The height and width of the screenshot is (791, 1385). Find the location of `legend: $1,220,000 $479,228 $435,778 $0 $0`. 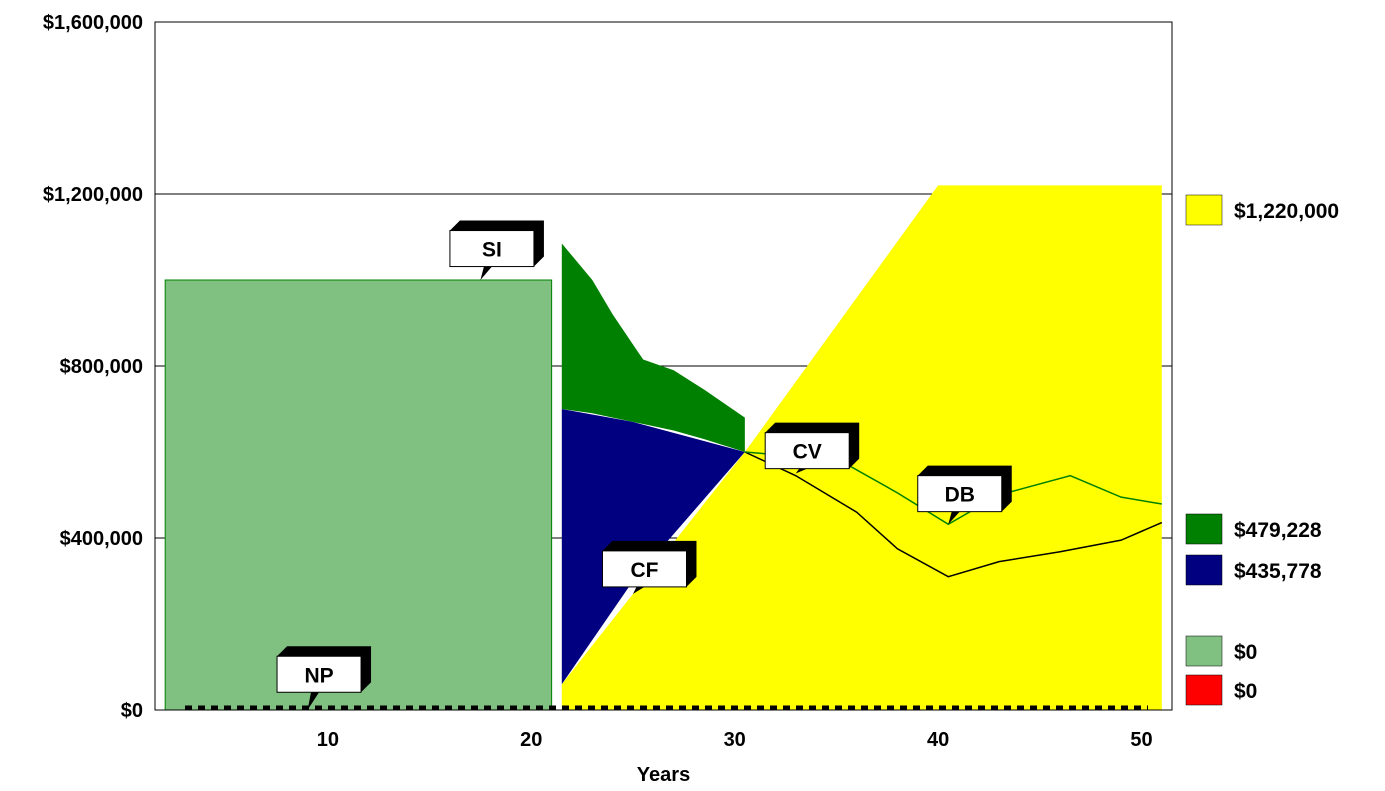

legend: $1,220,000 $479,228 $435,778 $0 $0 is located at coordinates (1262, 450).